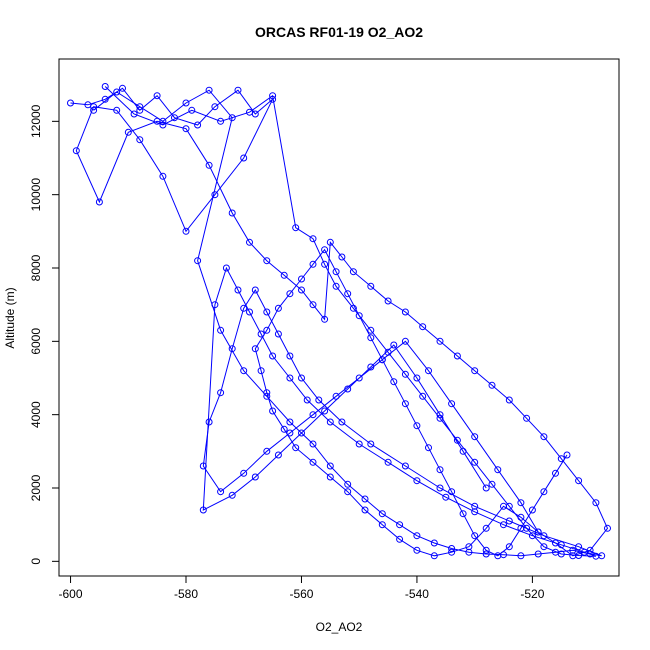  What do you see at coordinates (36, 341) in the screenshot?
I see `y-tick-label: 6000` at bounding box center [36, 341].